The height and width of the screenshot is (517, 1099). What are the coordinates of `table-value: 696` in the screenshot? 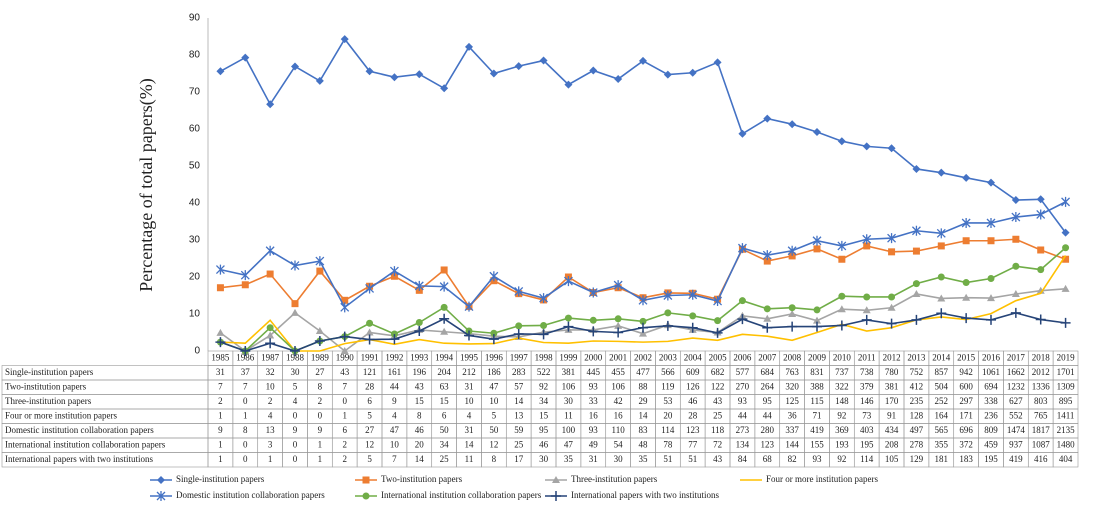 It's located at (966, 430).